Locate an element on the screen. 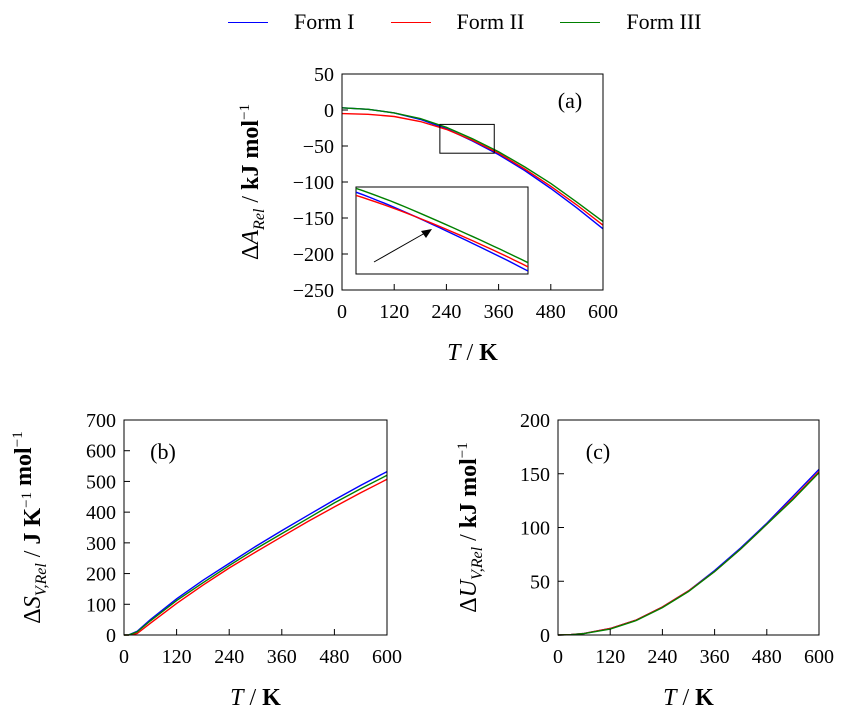 The image size is (842, 719). axis-label-unit: mol is located at coordinates (24, 469).